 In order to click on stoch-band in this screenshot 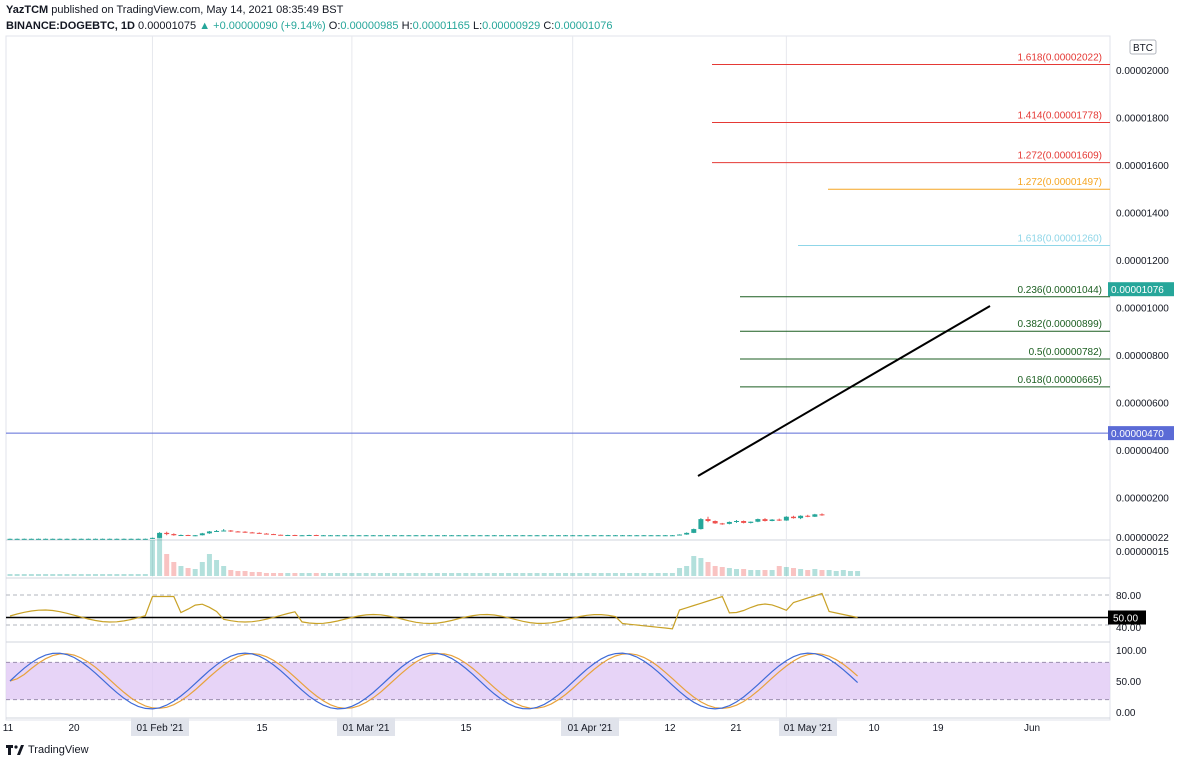, I will do `click(558, 681)`.